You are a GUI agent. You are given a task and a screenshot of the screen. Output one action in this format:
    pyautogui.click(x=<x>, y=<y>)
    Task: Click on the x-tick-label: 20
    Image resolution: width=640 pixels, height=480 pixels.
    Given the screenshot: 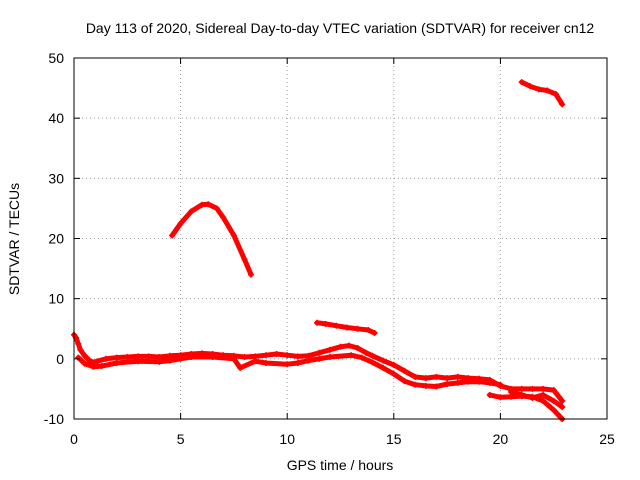 What is the action you would take?
    pyautogui.click(x=501, y=439)
    